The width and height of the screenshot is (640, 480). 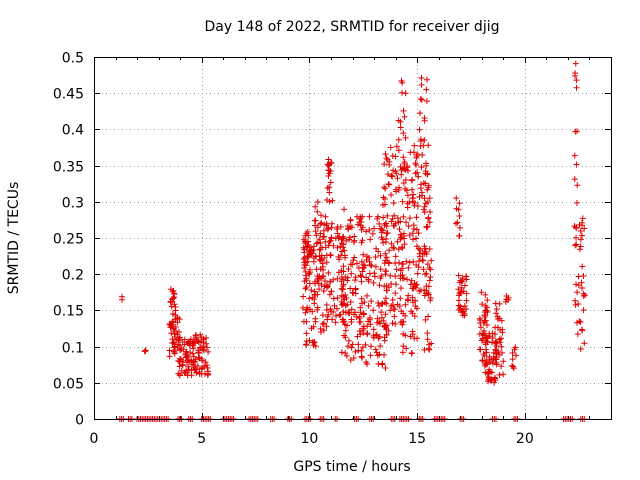 What do you see at coordinates (68, 168) in the screenshot?
I see `y-tick-label: 0.35` at bounding box center [68, 168].